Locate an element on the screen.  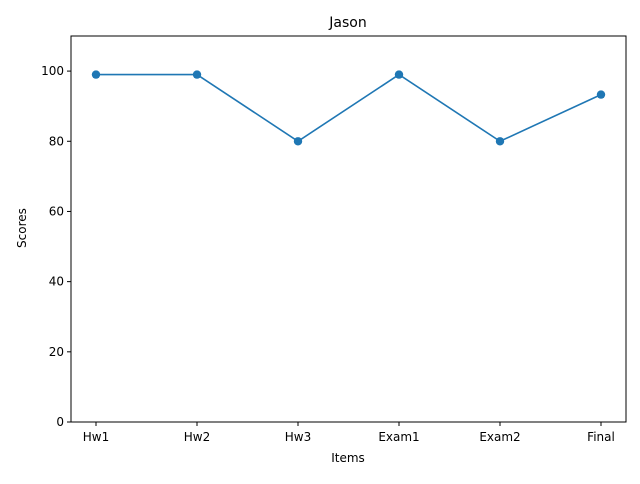
x-axis-ticks: Hw1 Hw2 Hw3 Exam1 Exam2 Final is located at coordinates (349, 433).